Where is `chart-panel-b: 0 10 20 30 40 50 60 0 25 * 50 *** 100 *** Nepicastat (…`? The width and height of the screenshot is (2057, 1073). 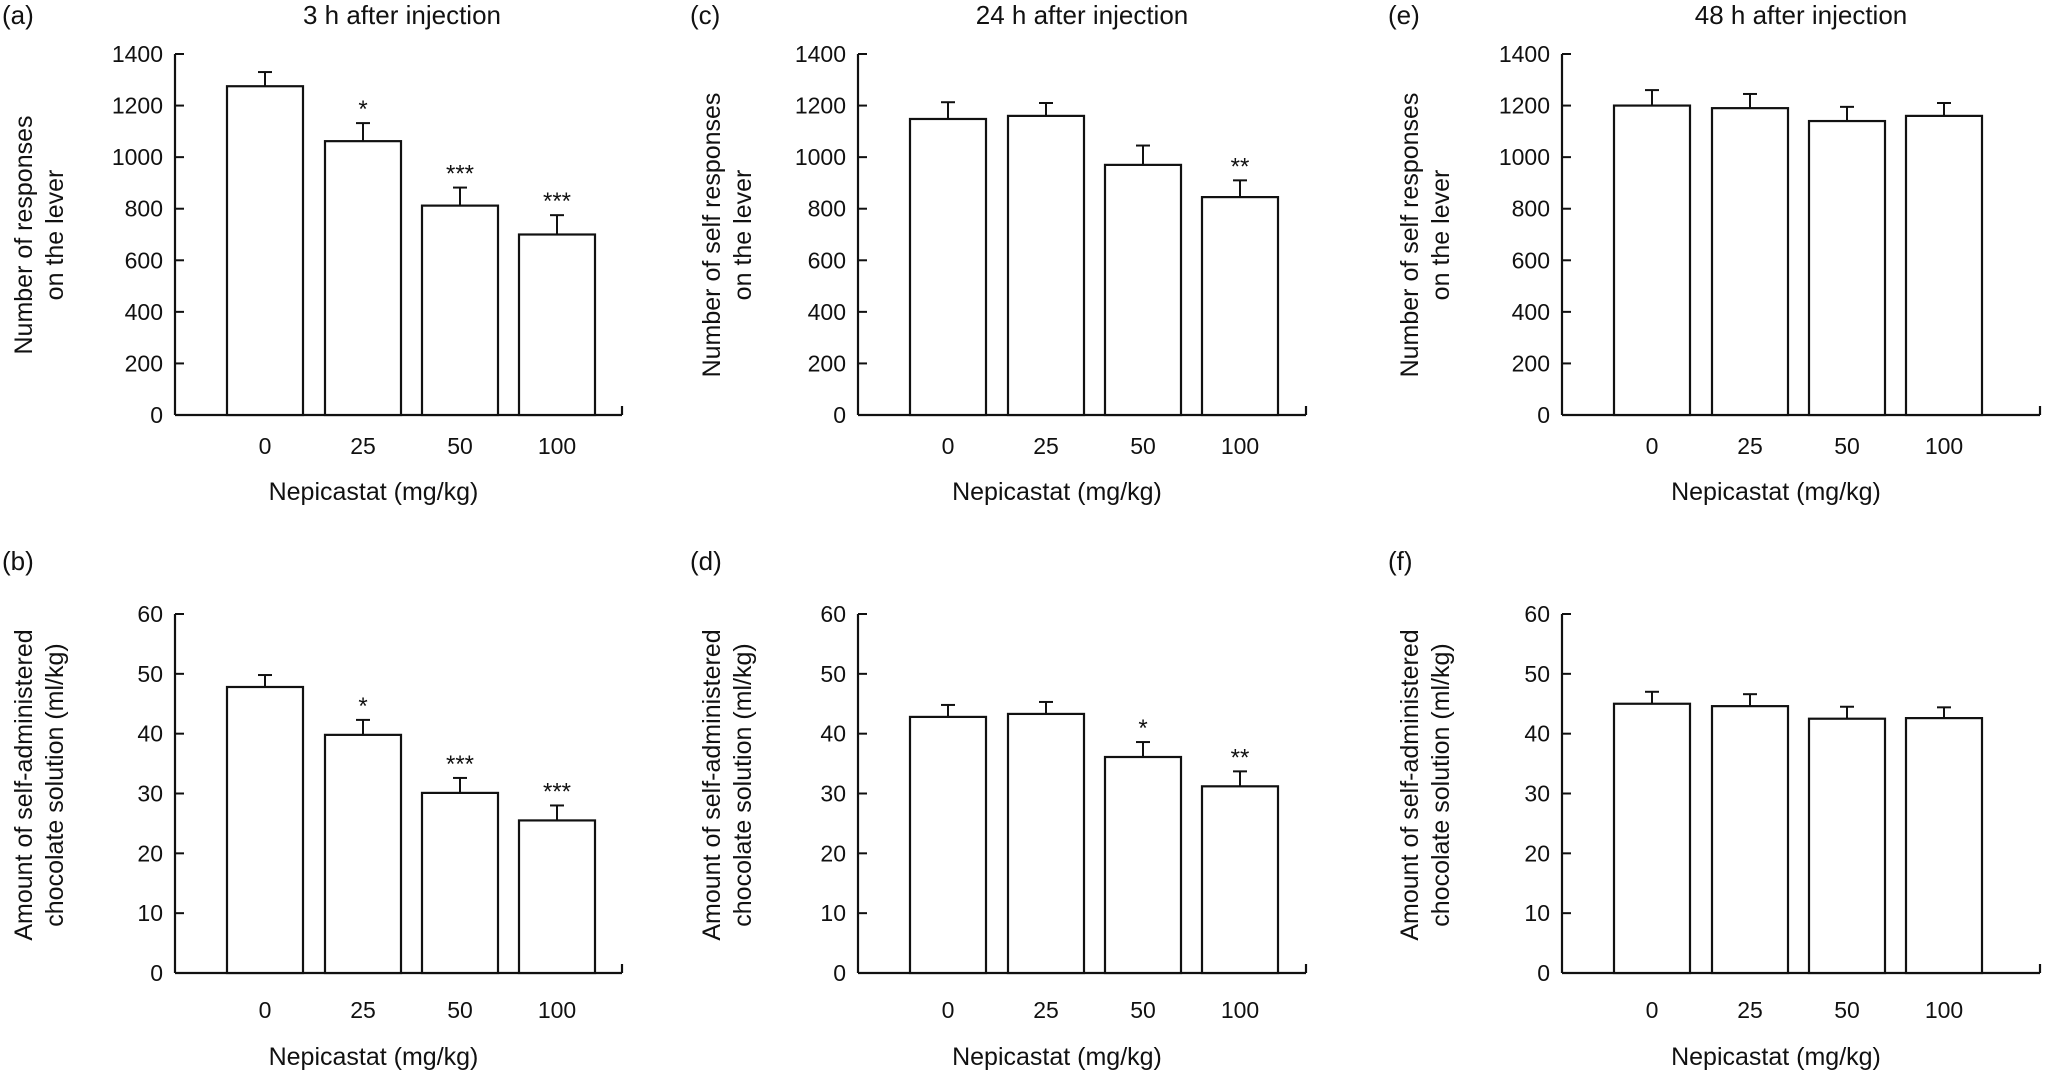 chart-panel-b: 0 10 20 30 40 50 60 0 25 * 50 *** 100 *** Nepicastat (… is located at coordinates (313, 808).